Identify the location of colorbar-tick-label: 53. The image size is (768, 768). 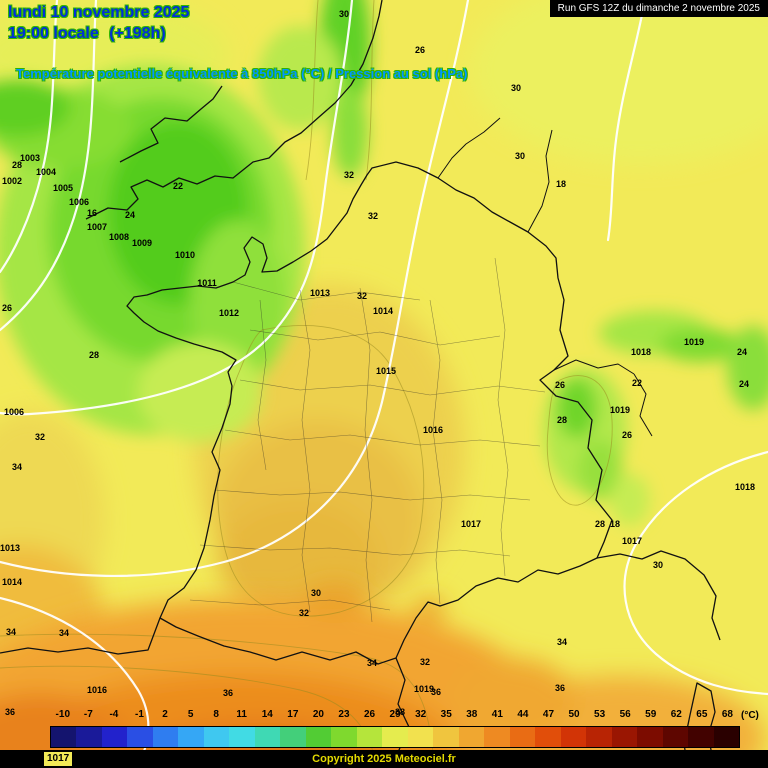
(600, 714).